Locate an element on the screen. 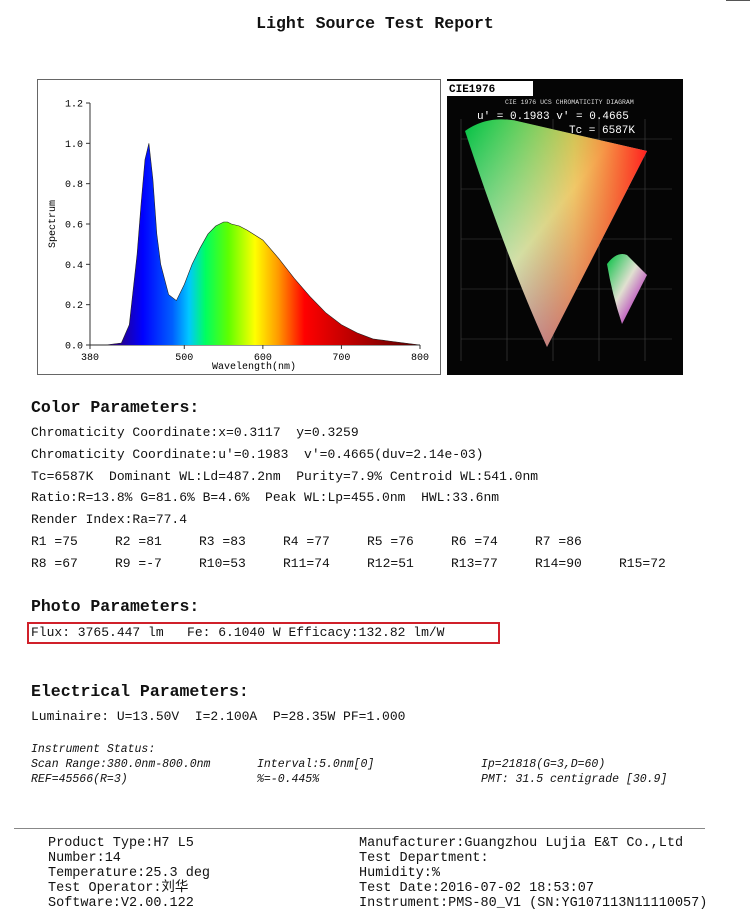 This screenshot has height=914, width=750. y-tick-label: 1.2 is located at coordinates (74, 105).